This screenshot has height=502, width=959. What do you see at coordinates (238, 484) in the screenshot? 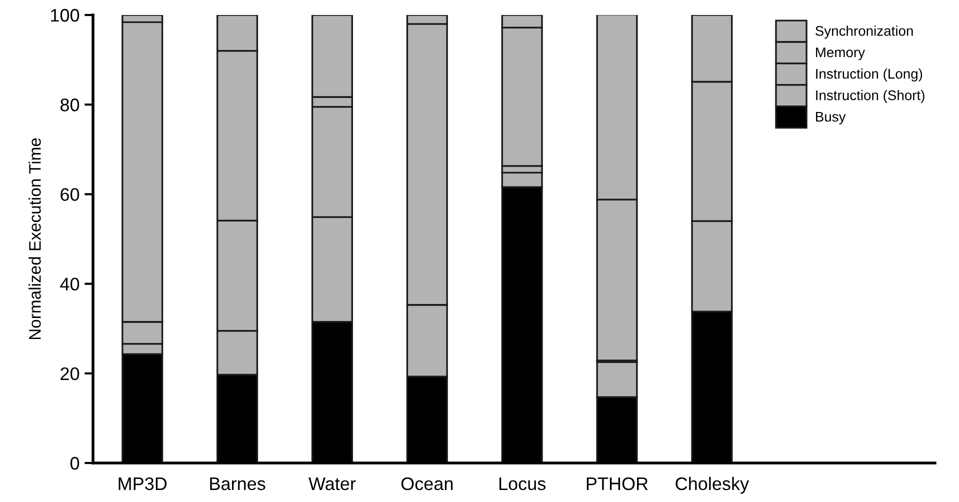
I see `x-tick-label: Barnes` at bounding box center [238, 484].